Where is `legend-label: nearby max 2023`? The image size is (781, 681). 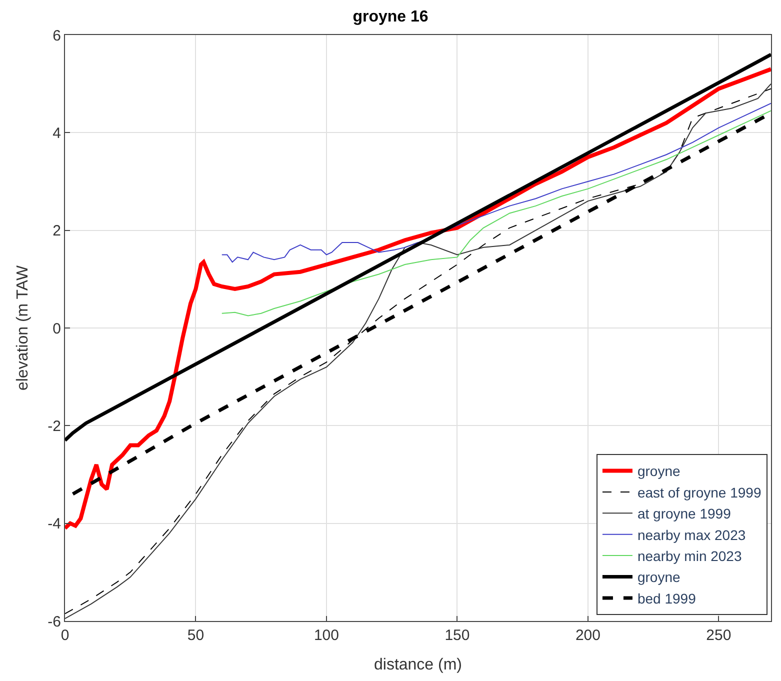
legend-label: nearby max 2023 is located at coordinates (691, 534).